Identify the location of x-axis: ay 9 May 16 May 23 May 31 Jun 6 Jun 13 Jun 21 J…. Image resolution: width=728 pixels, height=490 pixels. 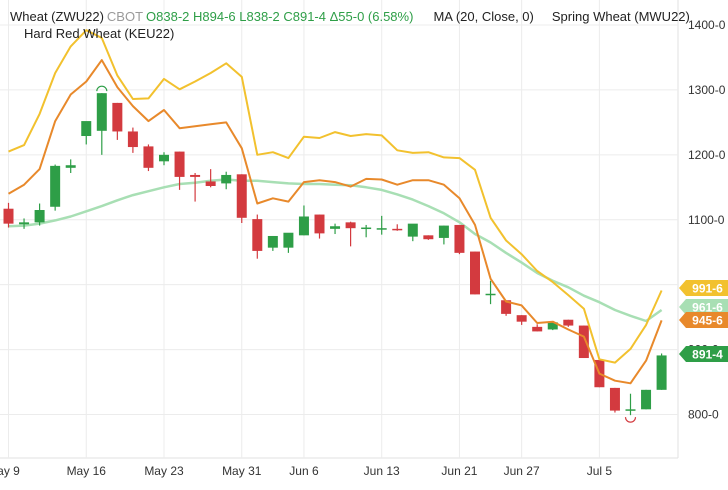
(306, 471).